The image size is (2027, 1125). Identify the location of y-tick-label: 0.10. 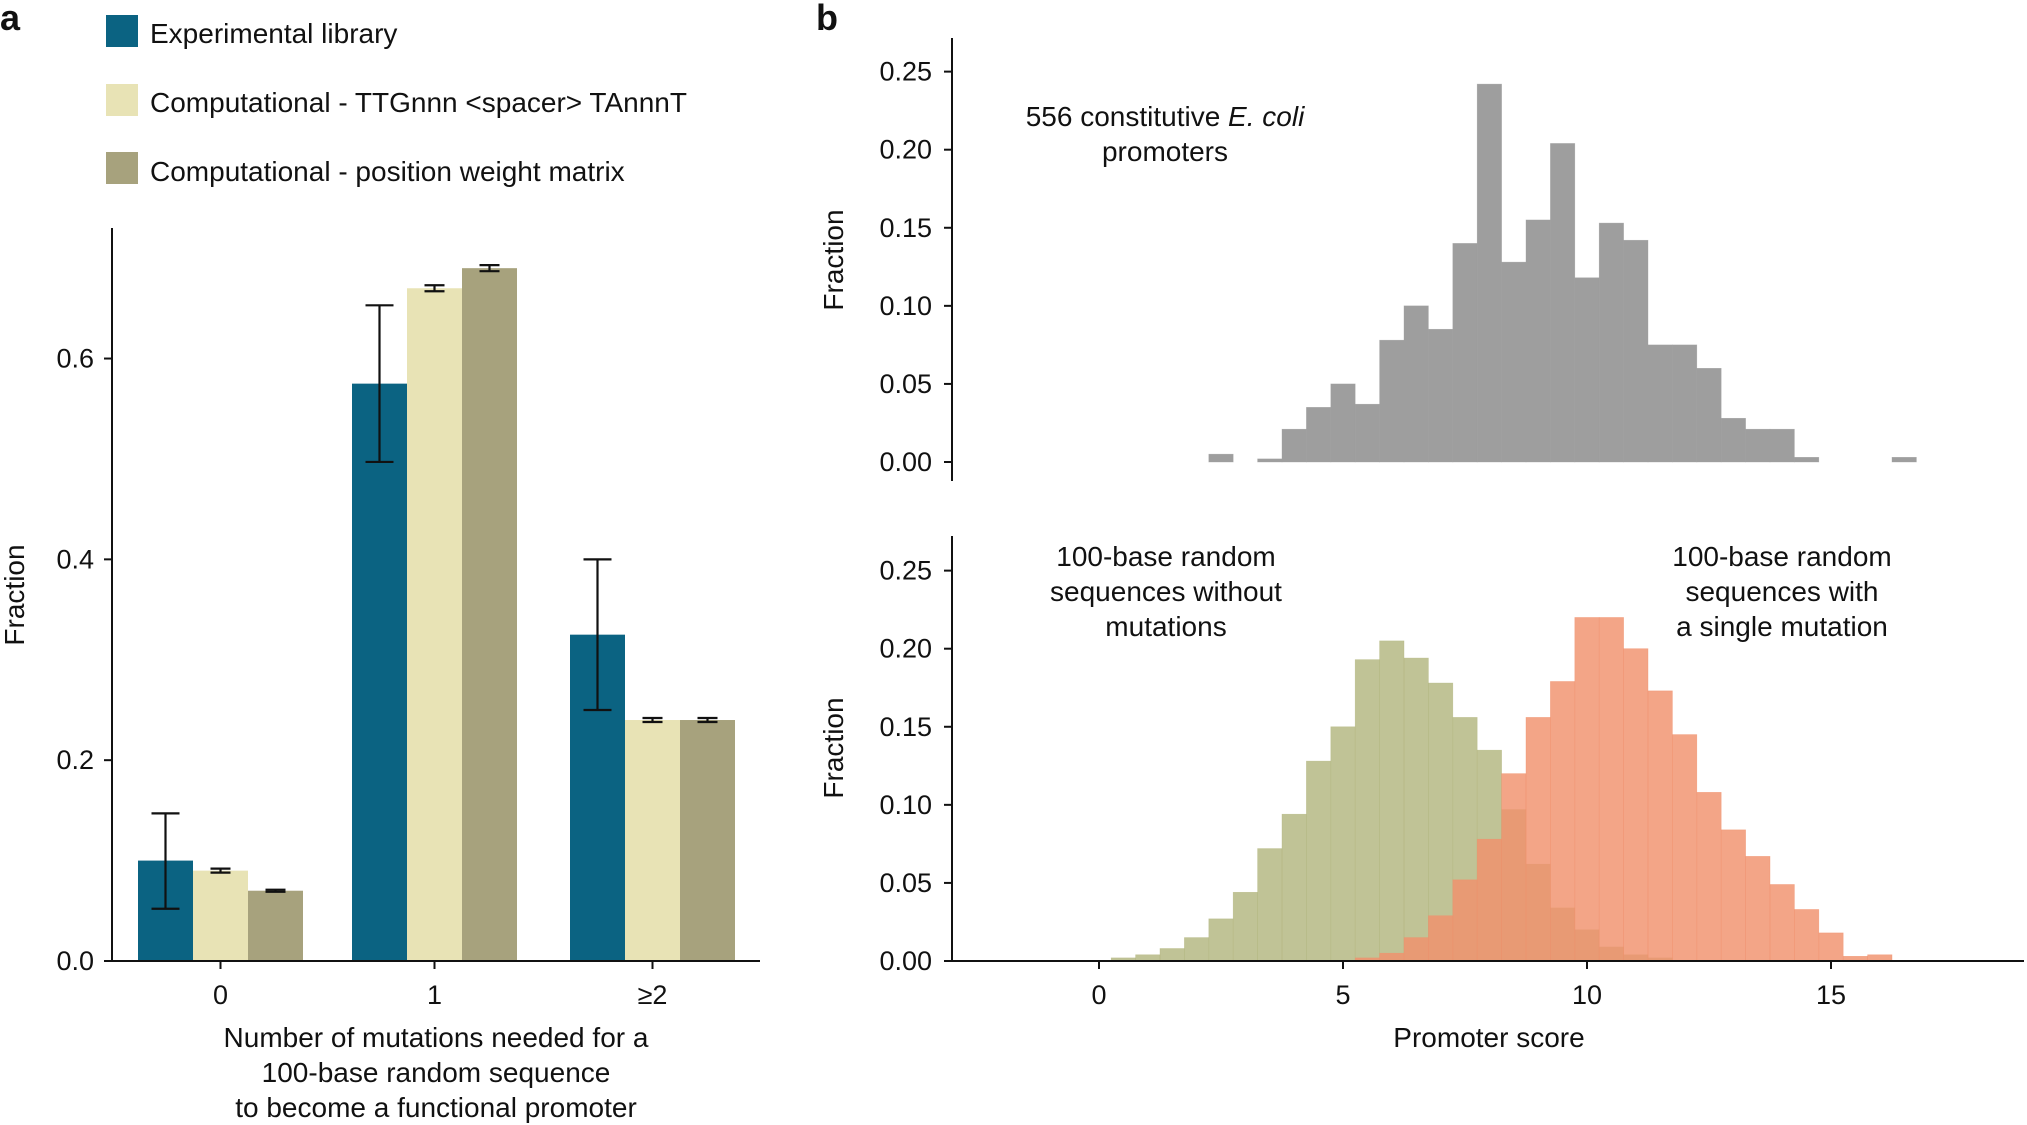
(905, 306).